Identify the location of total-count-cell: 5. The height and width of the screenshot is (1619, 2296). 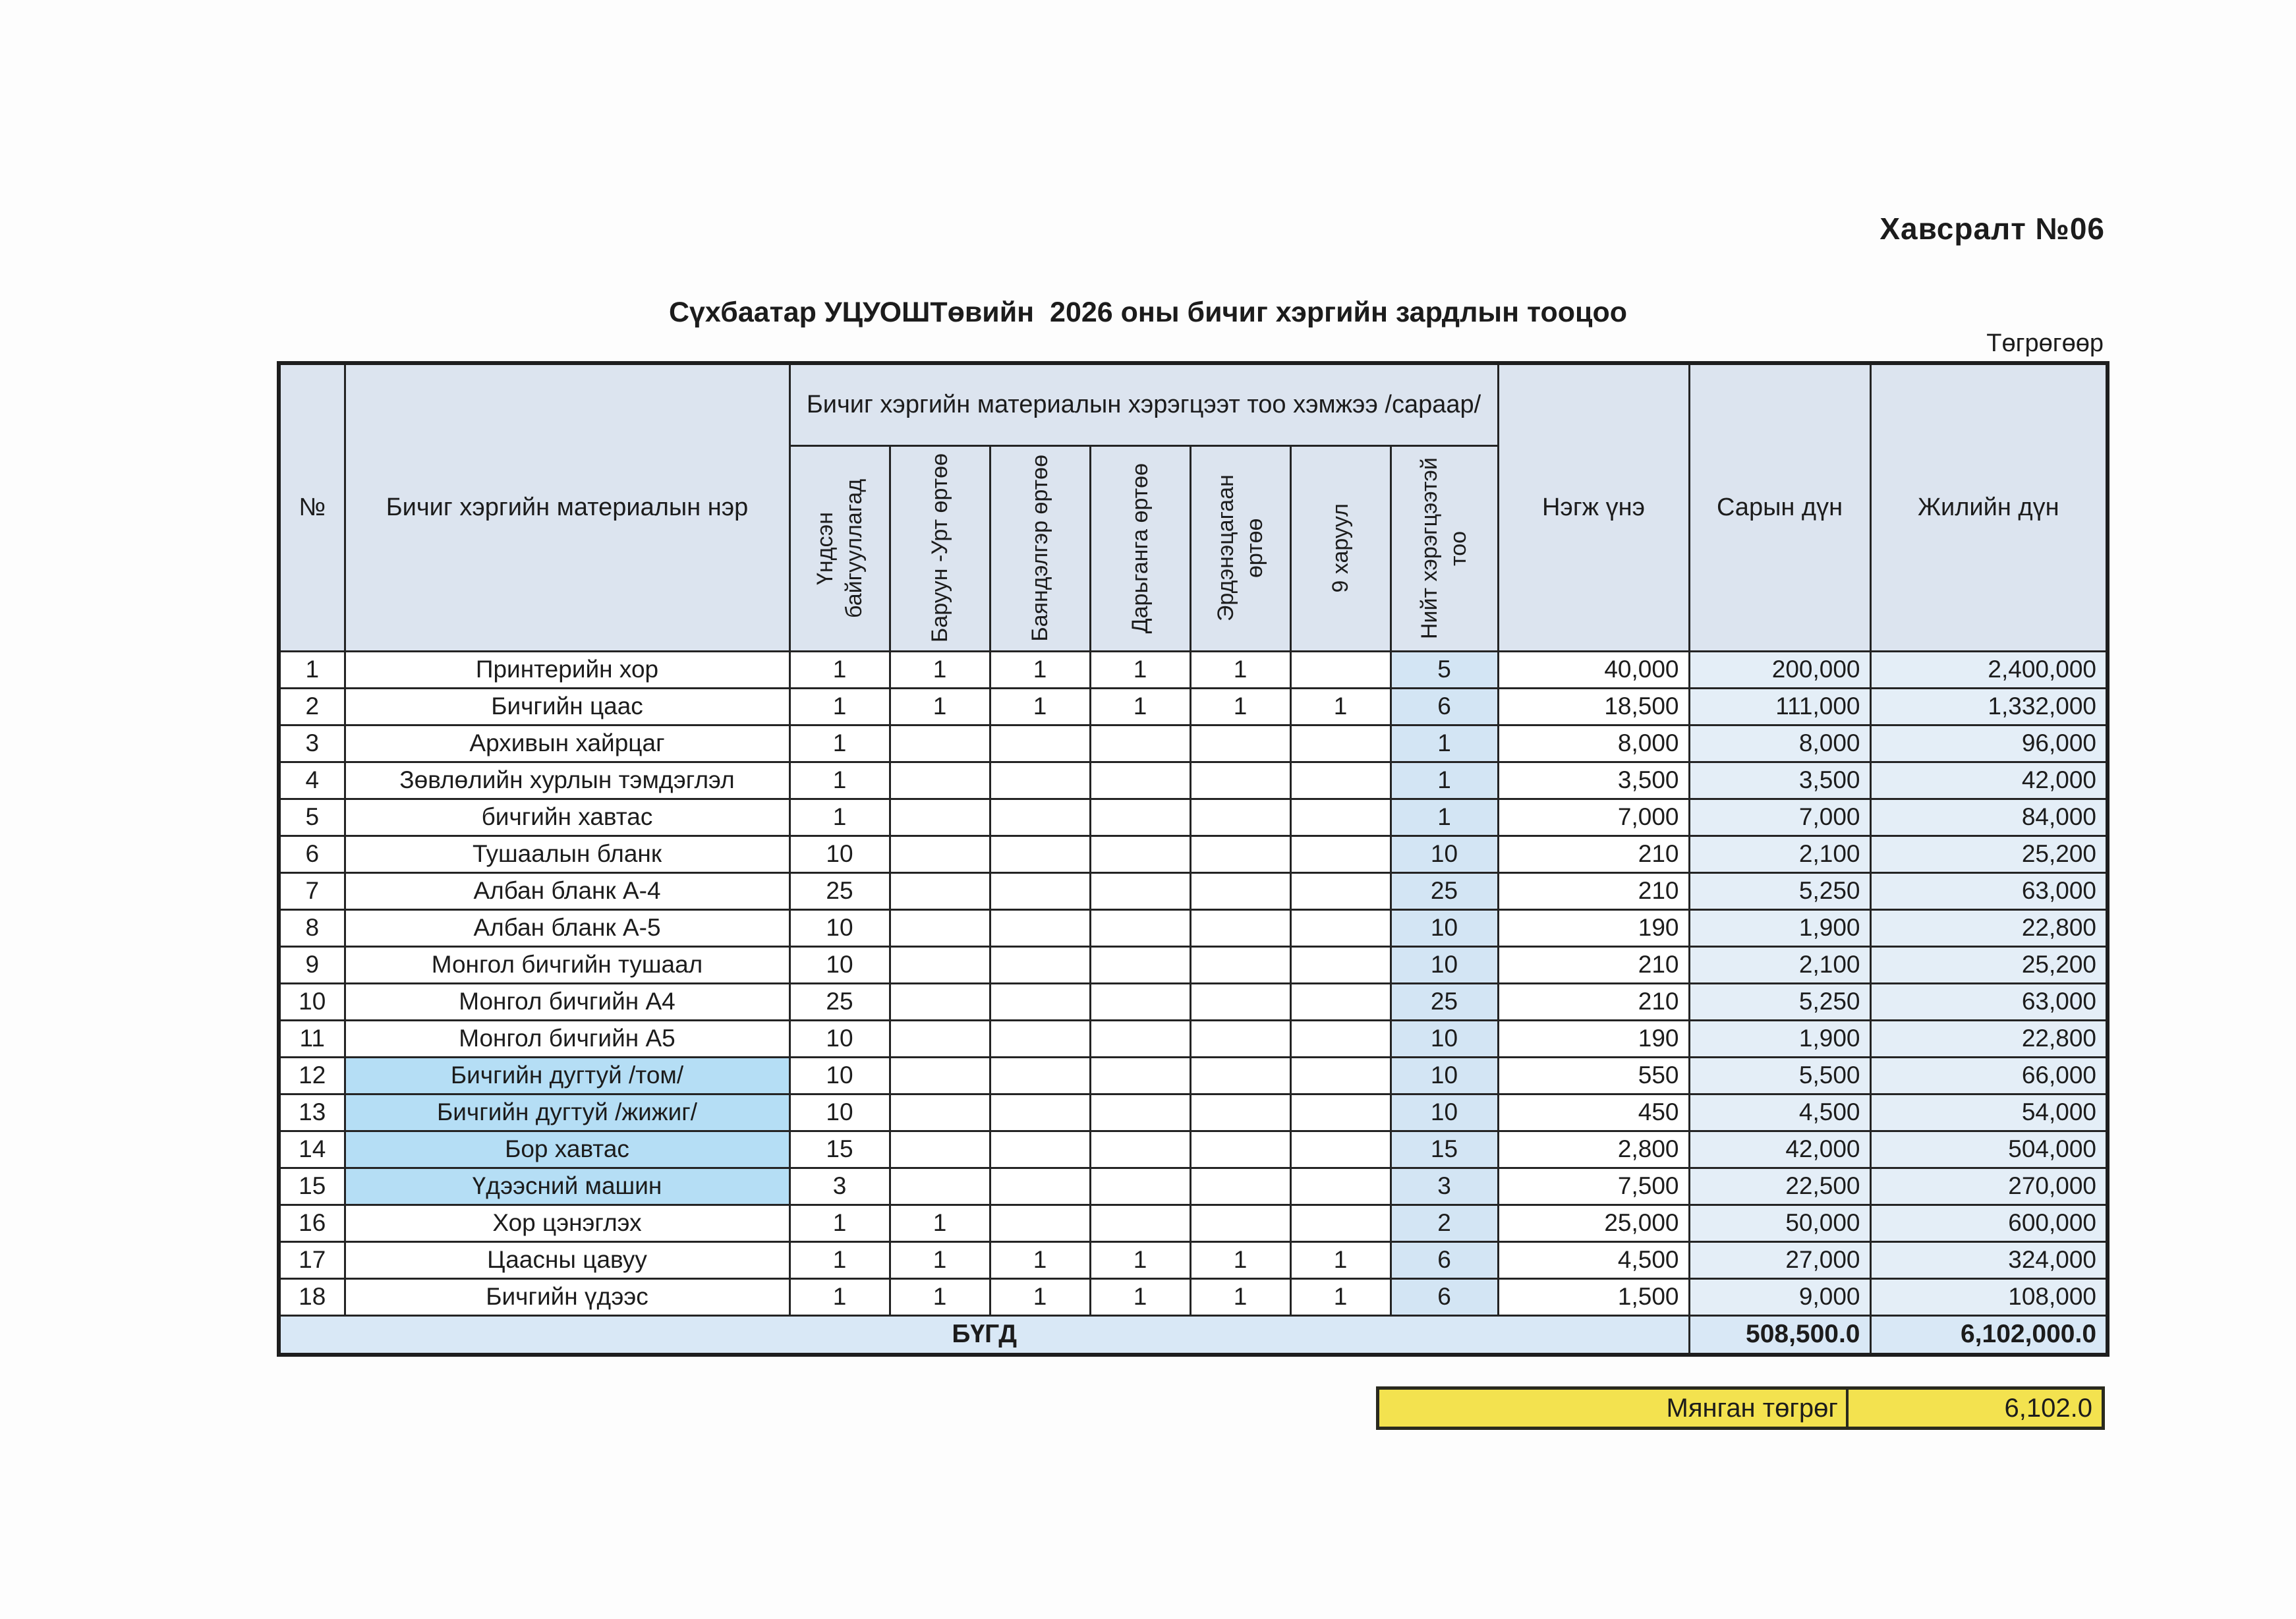
(1444, 669).